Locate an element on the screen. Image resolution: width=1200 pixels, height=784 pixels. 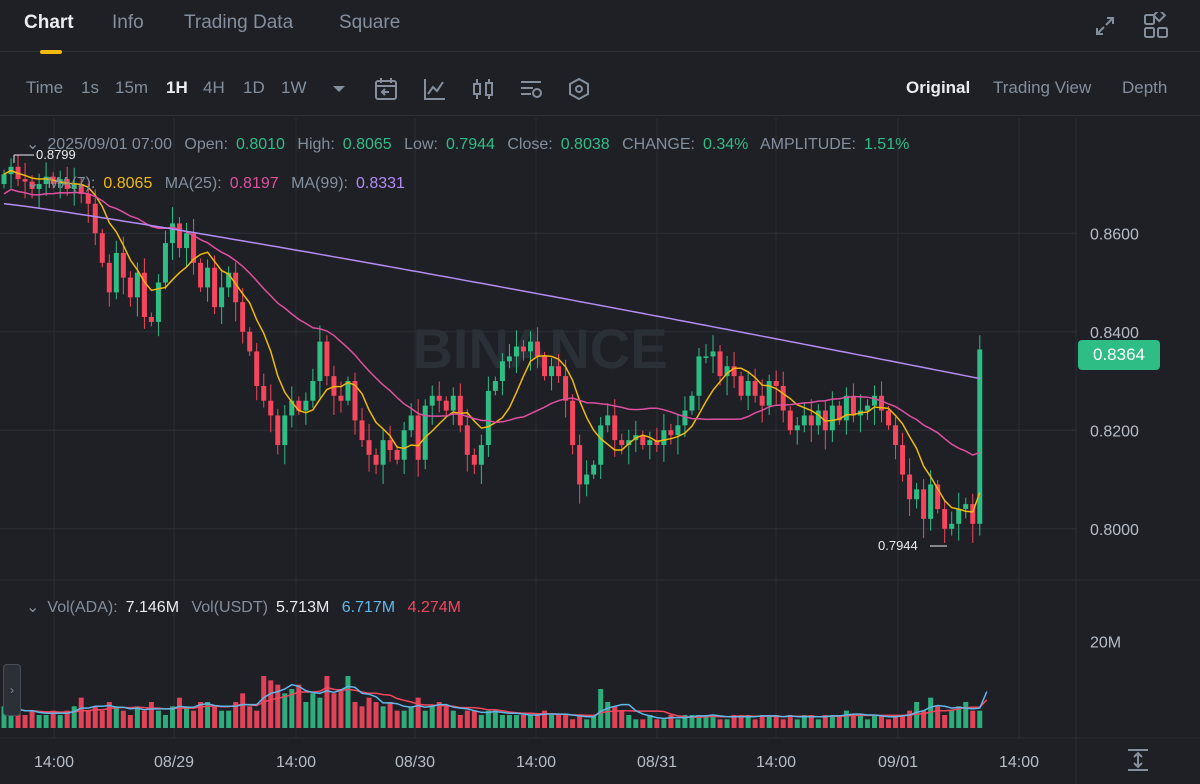
expand-icon is located at coordinates (1105, 26).